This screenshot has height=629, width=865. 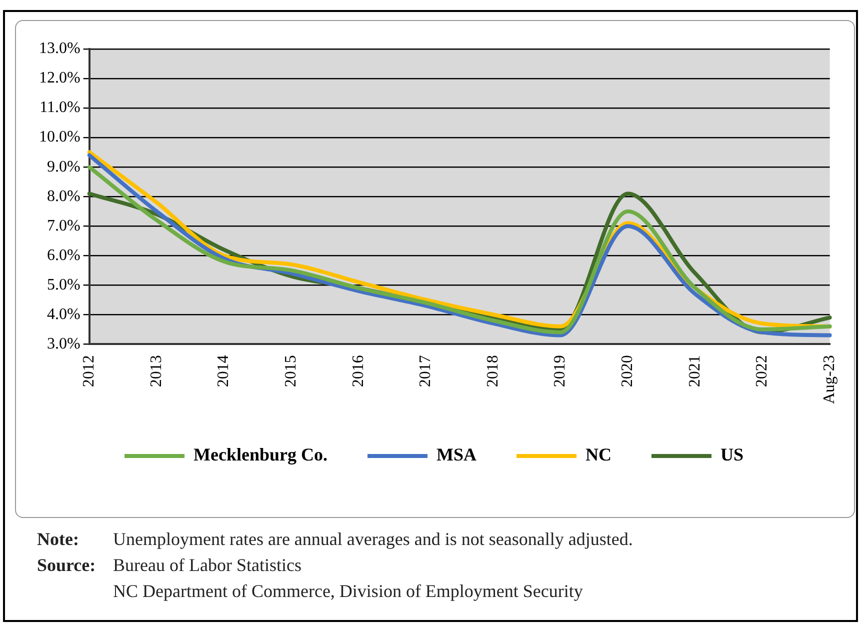 What do you see at coordinates (156, 371) in the screenshot?
I see `x-tick-label: 2013` at bounding box center [156, 371].